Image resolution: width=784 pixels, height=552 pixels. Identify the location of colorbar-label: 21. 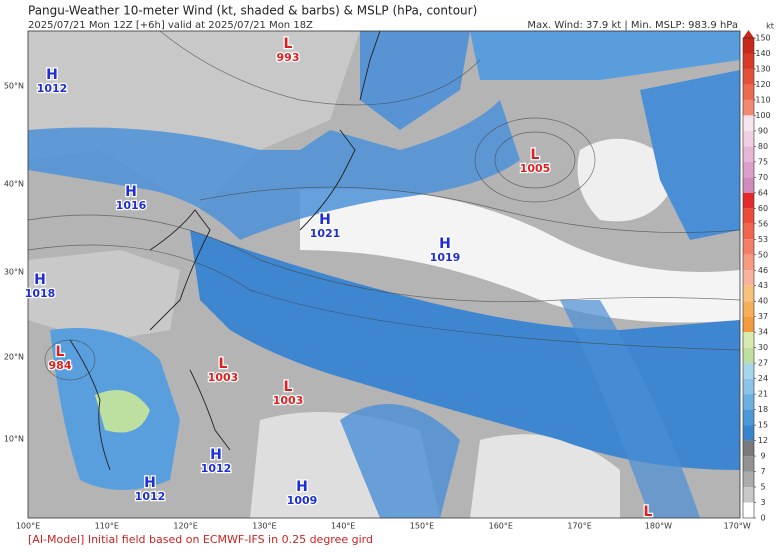
(763, 394).